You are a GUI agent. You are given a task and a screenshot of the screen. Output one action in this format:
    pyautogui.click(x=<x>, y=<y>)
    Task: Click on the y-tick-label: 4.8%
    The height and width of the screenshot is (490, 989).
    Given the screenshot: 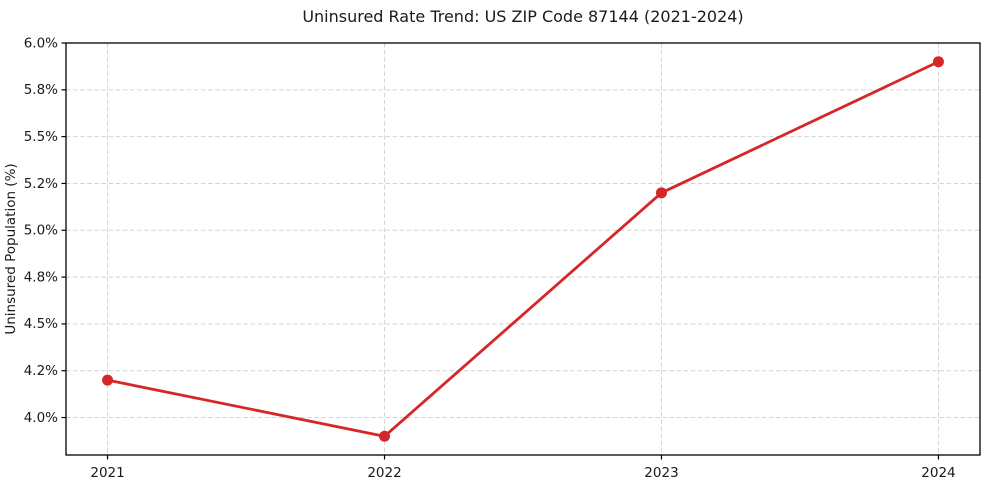 What is the action you would take?
    pyautogui.click(x=41, y=277)
    